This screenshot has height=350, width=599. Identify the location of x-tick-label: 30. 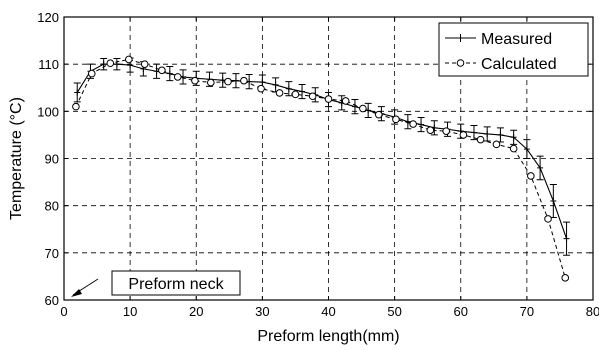
(262, 311).